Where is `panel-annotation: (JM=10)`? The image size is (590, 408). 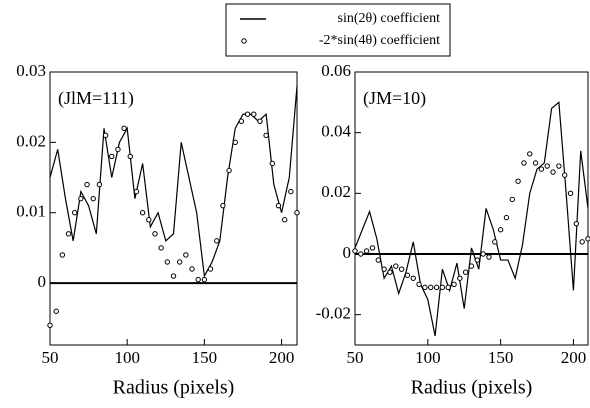
panel-annotation: (JM=10) is located at coordinates (394, 98).